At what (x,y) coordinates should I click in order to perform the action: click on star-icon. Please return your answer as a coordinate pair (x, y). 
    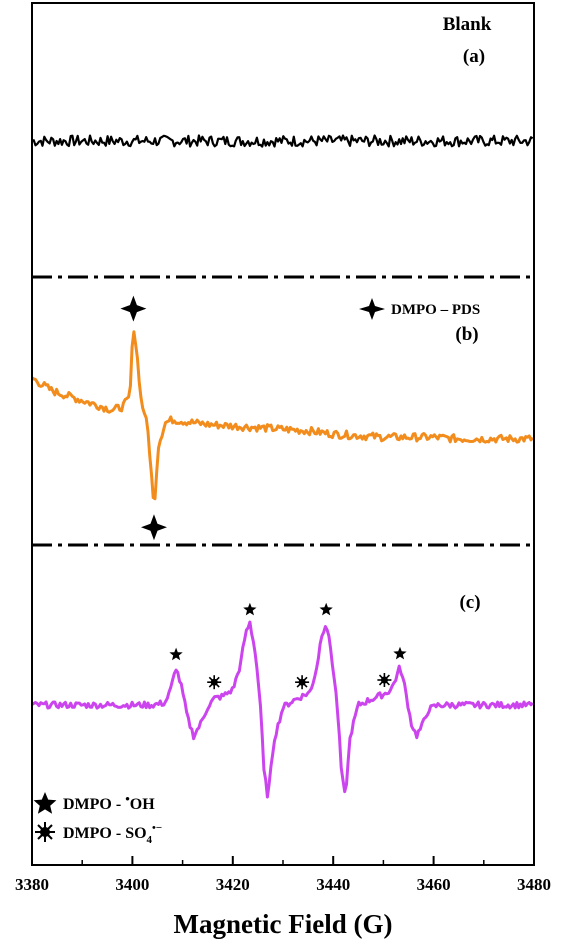
    Looking at the image, I should click on (45, 803).